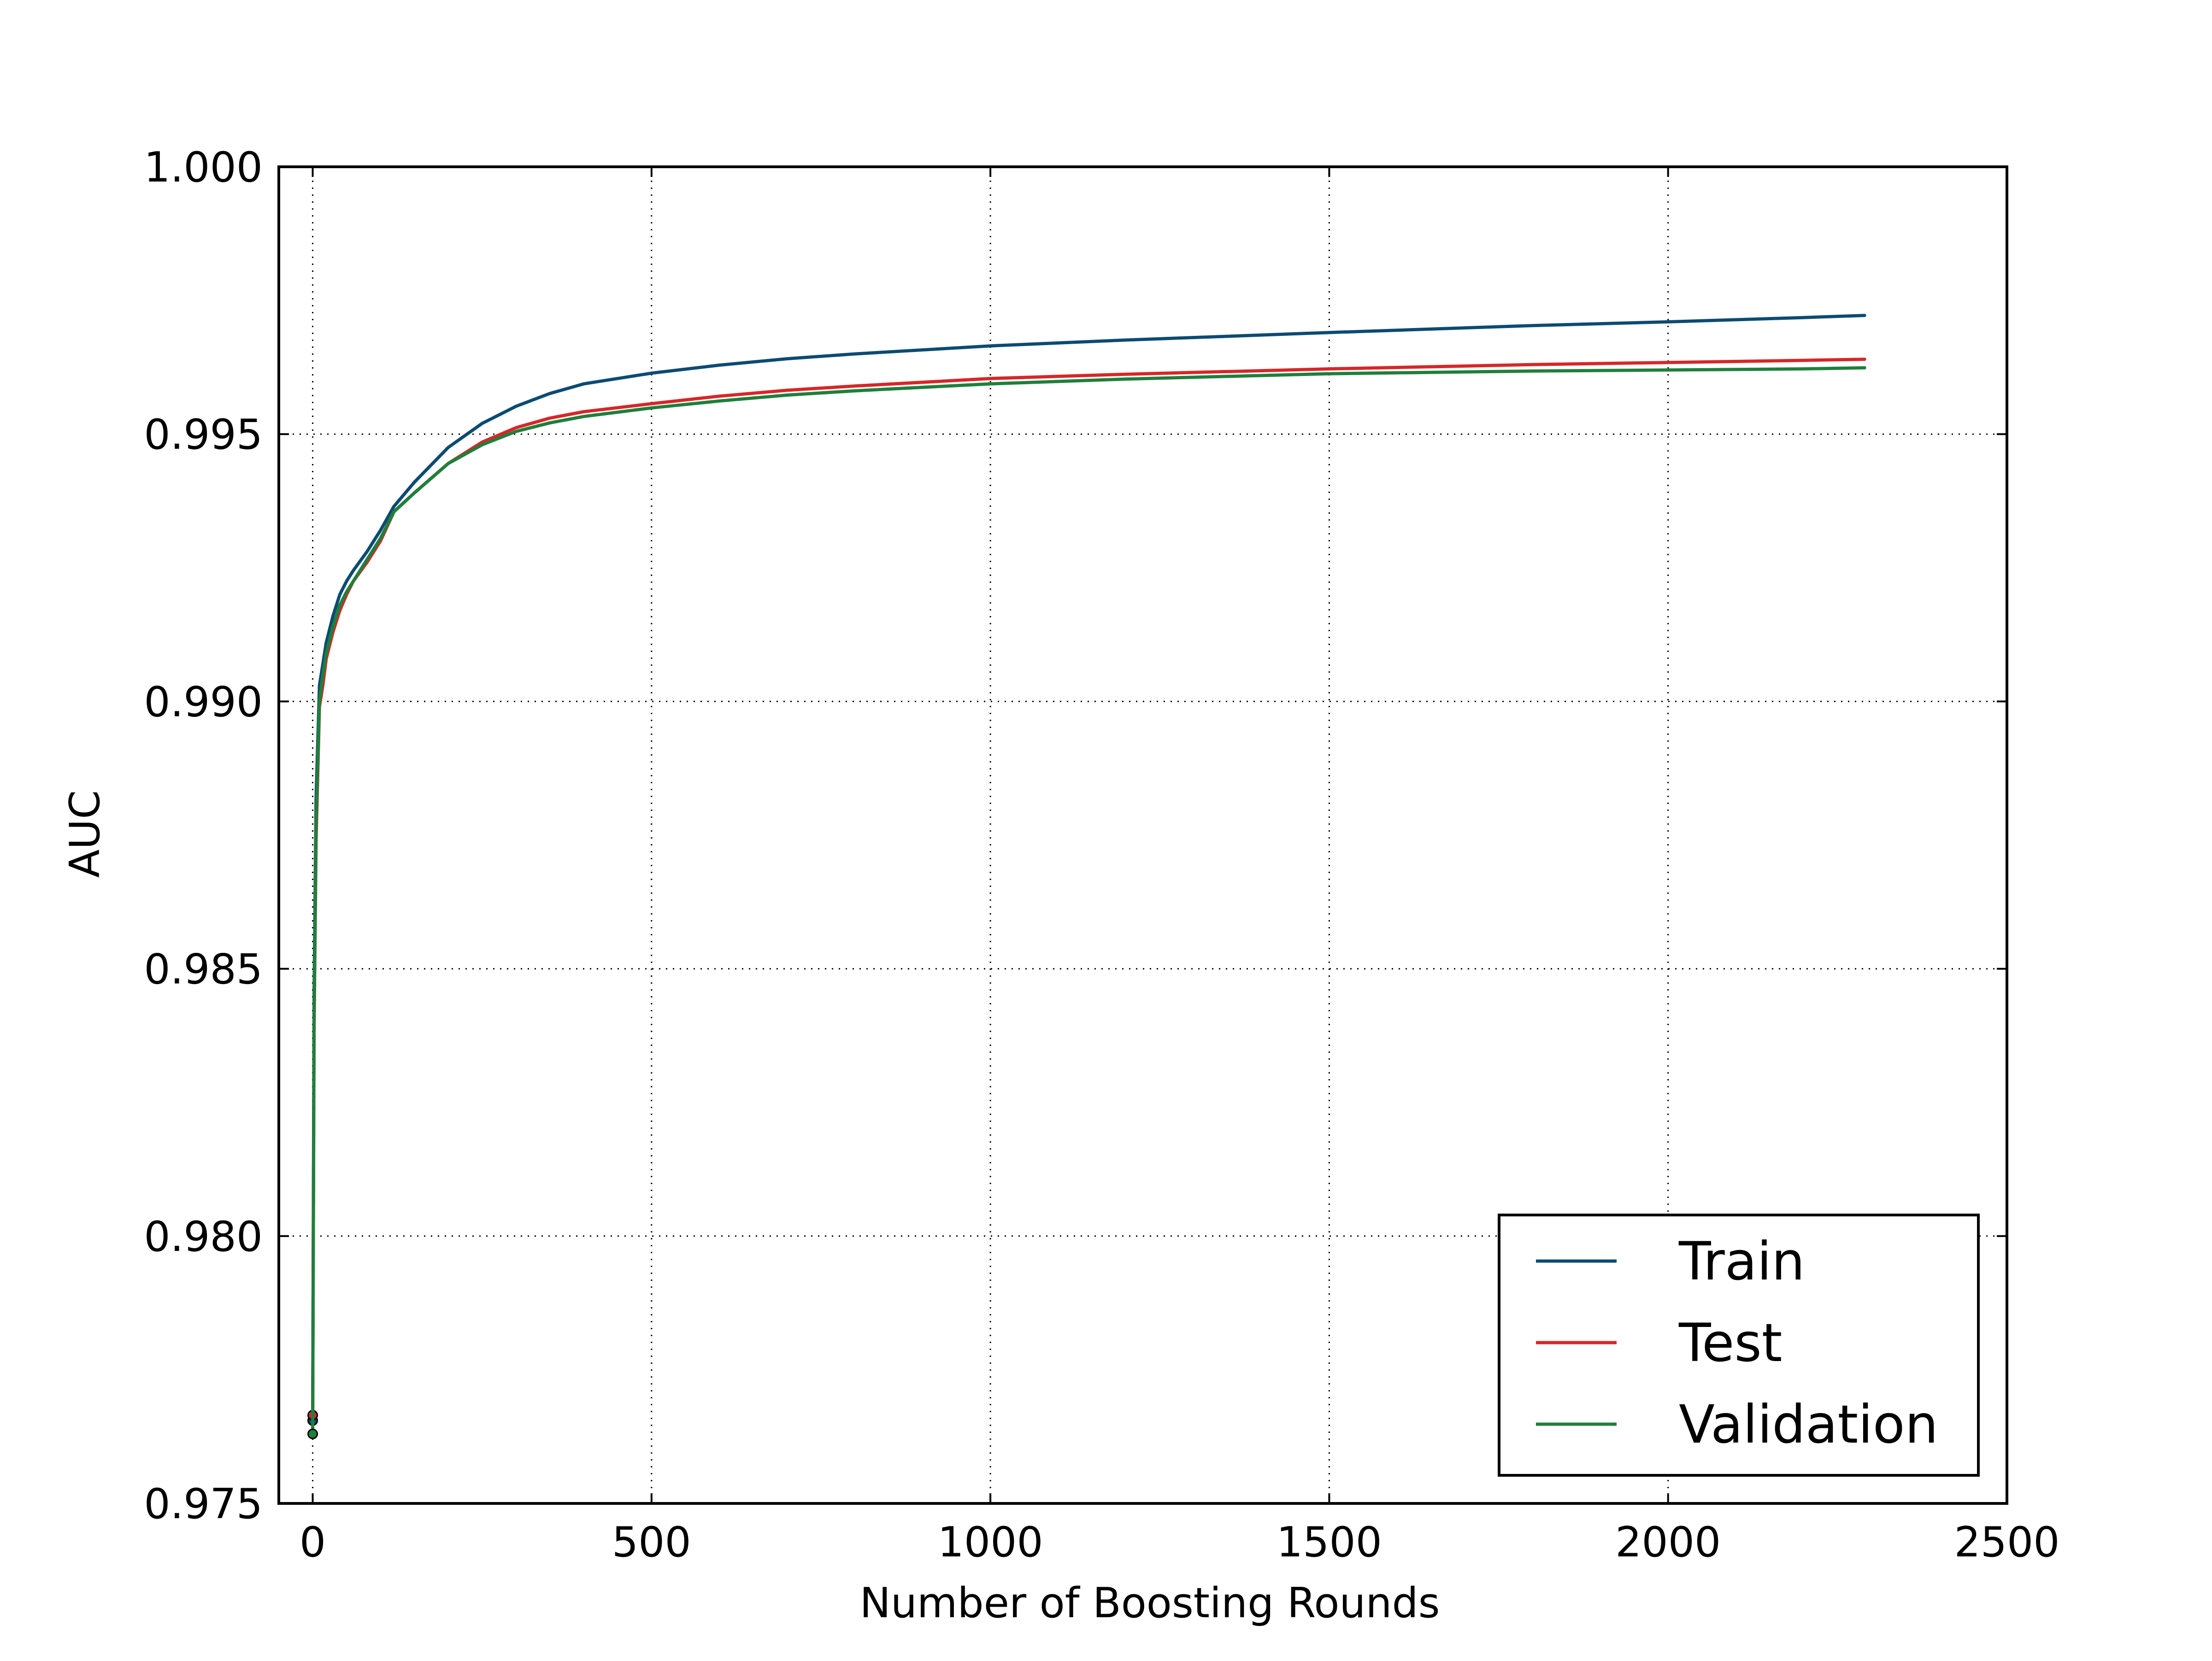 The image size is (2212, 1661). What do you see at coordinates (203, 1237) in the screenshot?
I see `y-tick-label: 0.980` at bounding box center [203, 1237].